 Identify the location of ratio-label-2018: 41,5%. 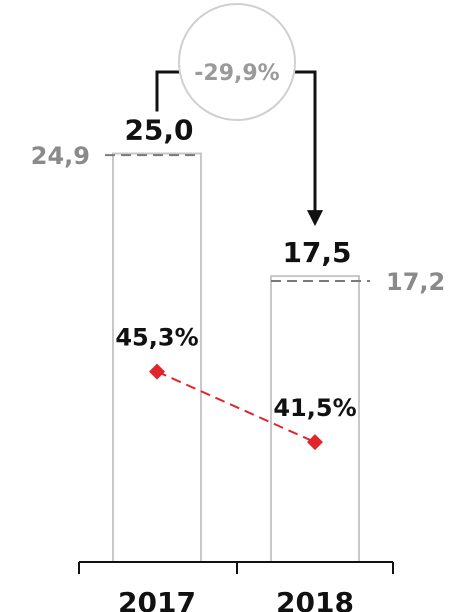
(314, 408).